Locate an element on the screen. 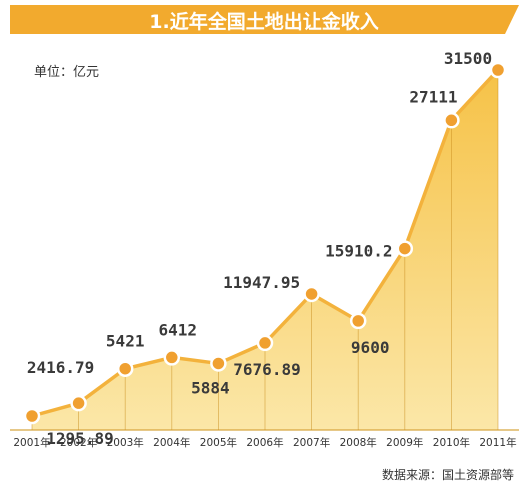  data-label: 1295.89 is located at coordinates (79, 438).